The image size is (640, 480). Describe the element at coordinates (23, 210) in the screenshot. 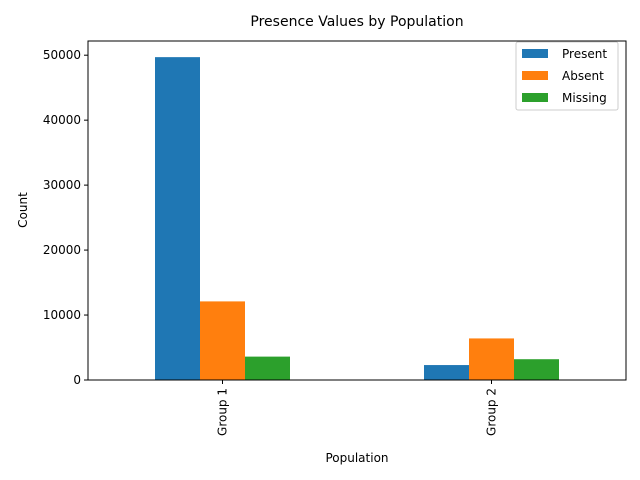

I see `y-axis-label: Count` at that location.